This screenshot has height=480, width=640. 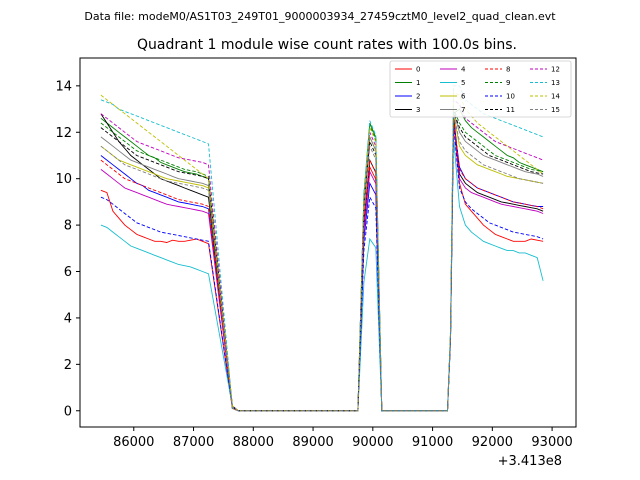 What do you see at coordinates (68, 226) in the screenshot?
I see `y-tick-label: 8` at bounding box center [68, 226].